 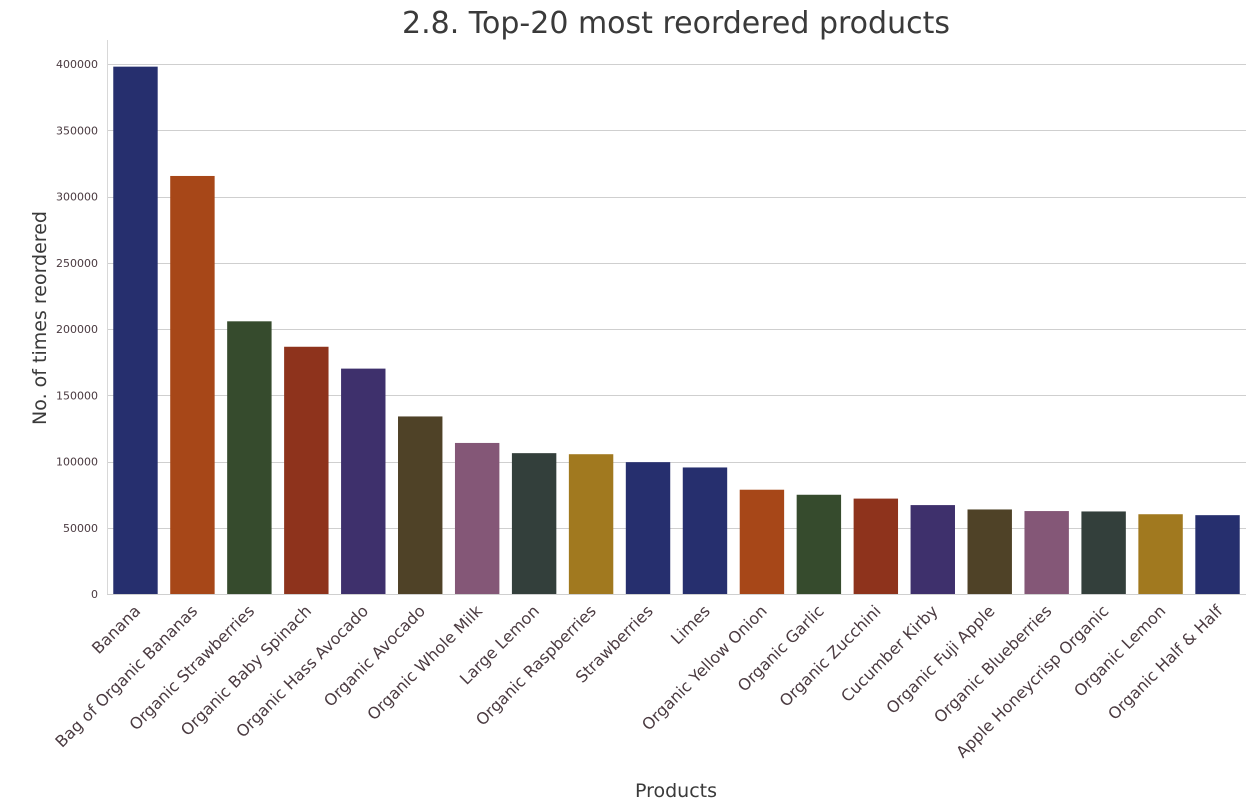 What do you see at coordinates (77, 130) in the screenshot?
I see `y-tick-label: 350000` at bounding box center [77, 130].